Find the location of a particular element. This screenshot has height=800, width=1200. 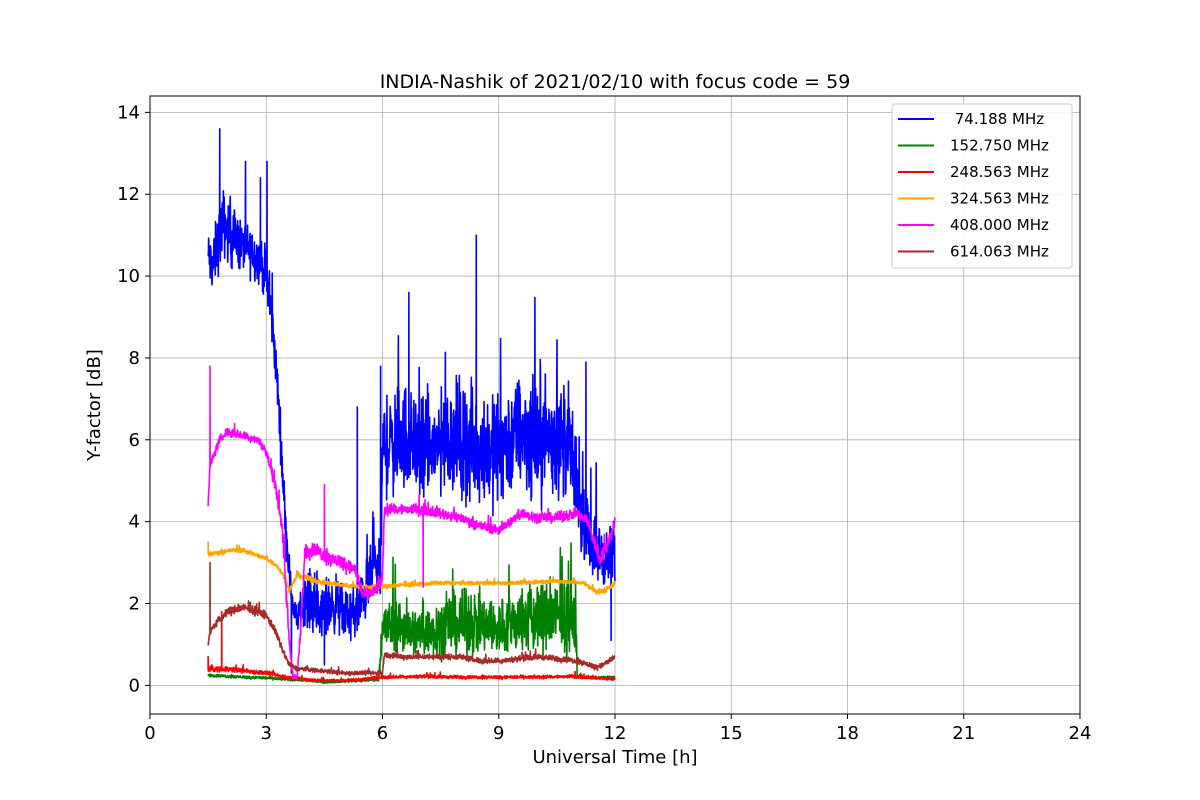

legend-label-2: 248.563 MHz is located at coordinates (999, 172).